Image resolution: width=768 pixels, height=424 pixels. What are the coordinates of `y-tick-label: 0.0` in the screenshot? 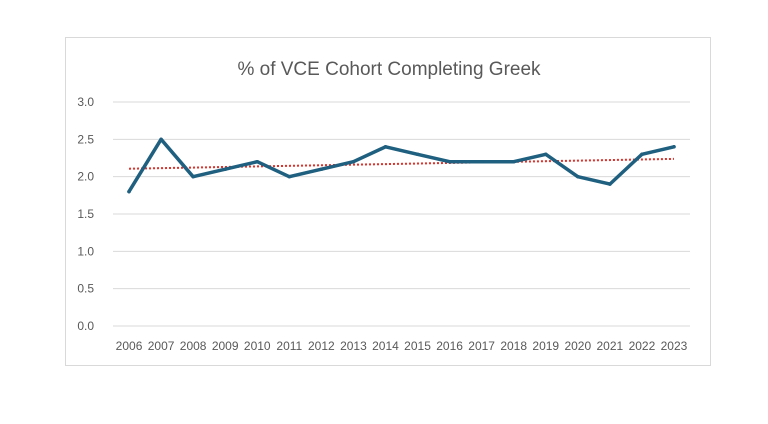 It's located at (85, 326).